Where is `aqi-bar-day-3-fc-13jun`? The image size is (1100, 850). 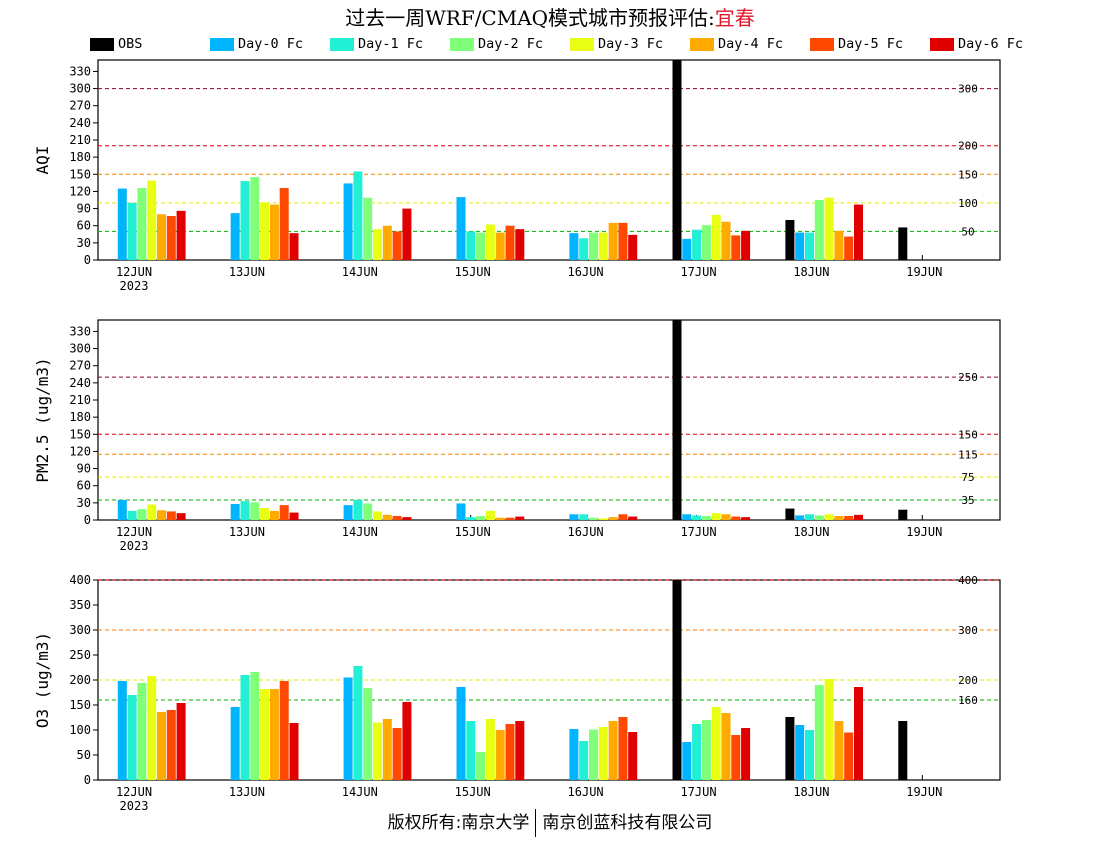
aqi-bar-day-3-fc-13jun is located at coordinates (265, 231).